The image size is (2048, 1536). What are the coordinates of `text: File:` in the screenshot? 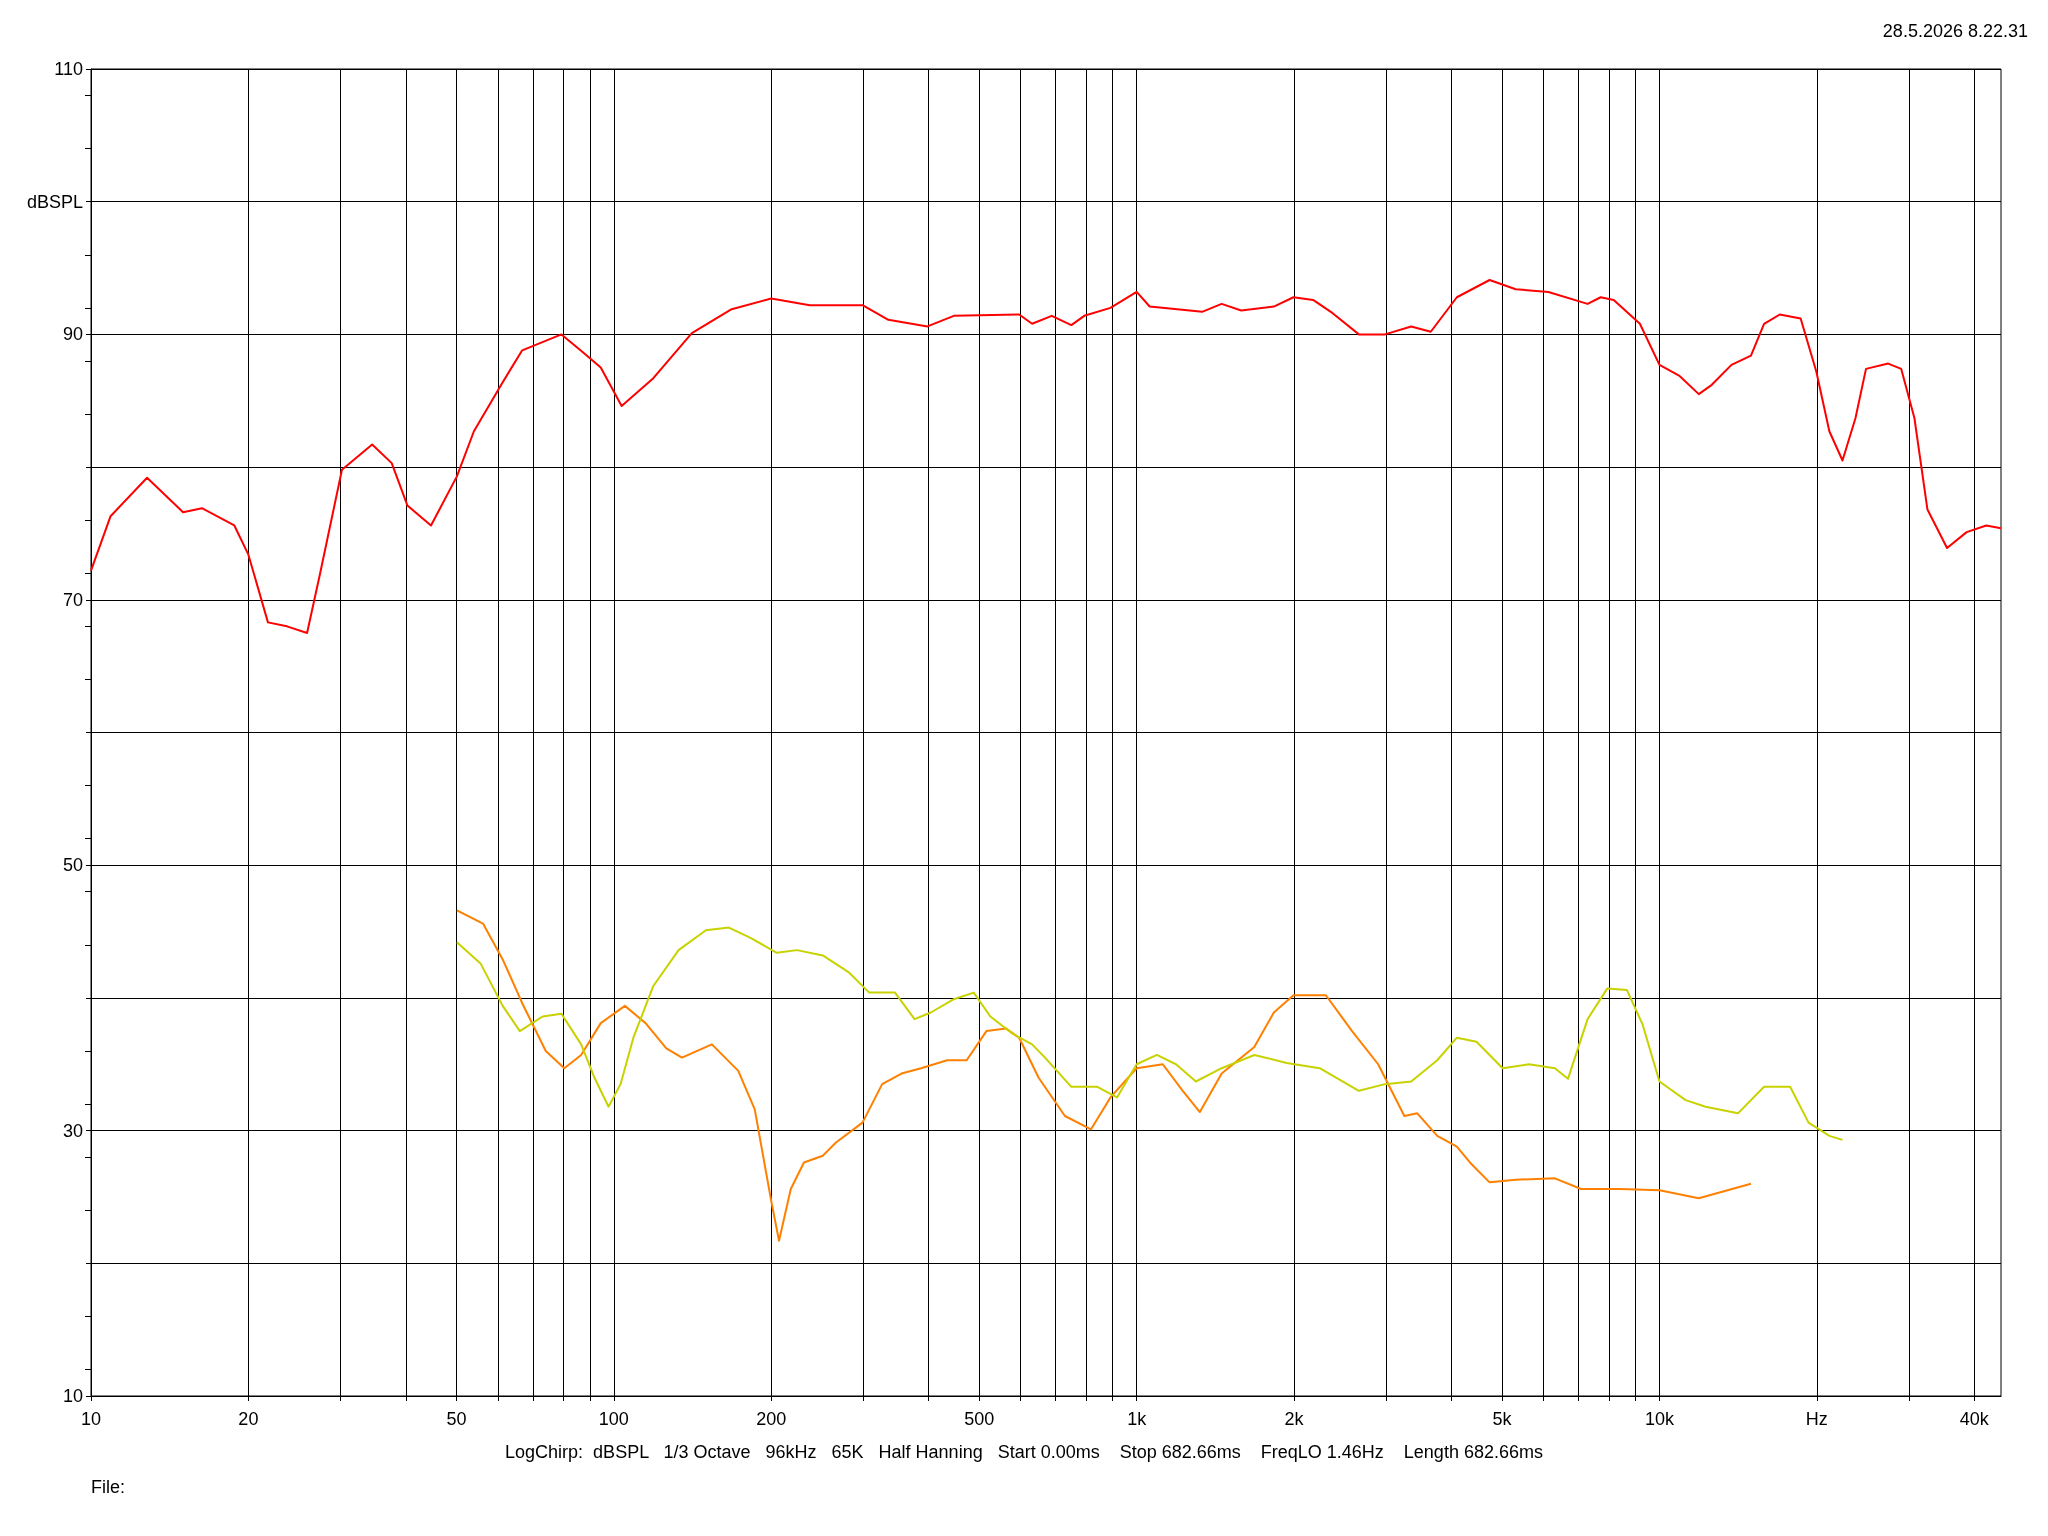 It's located at (108, 1487).